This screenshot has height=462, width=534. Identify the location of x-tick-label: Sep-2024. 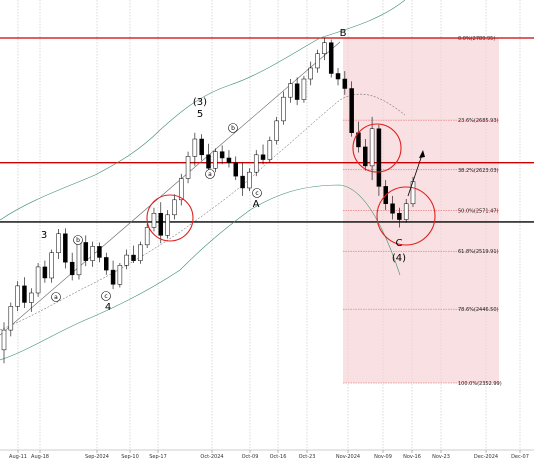
(97, 457).